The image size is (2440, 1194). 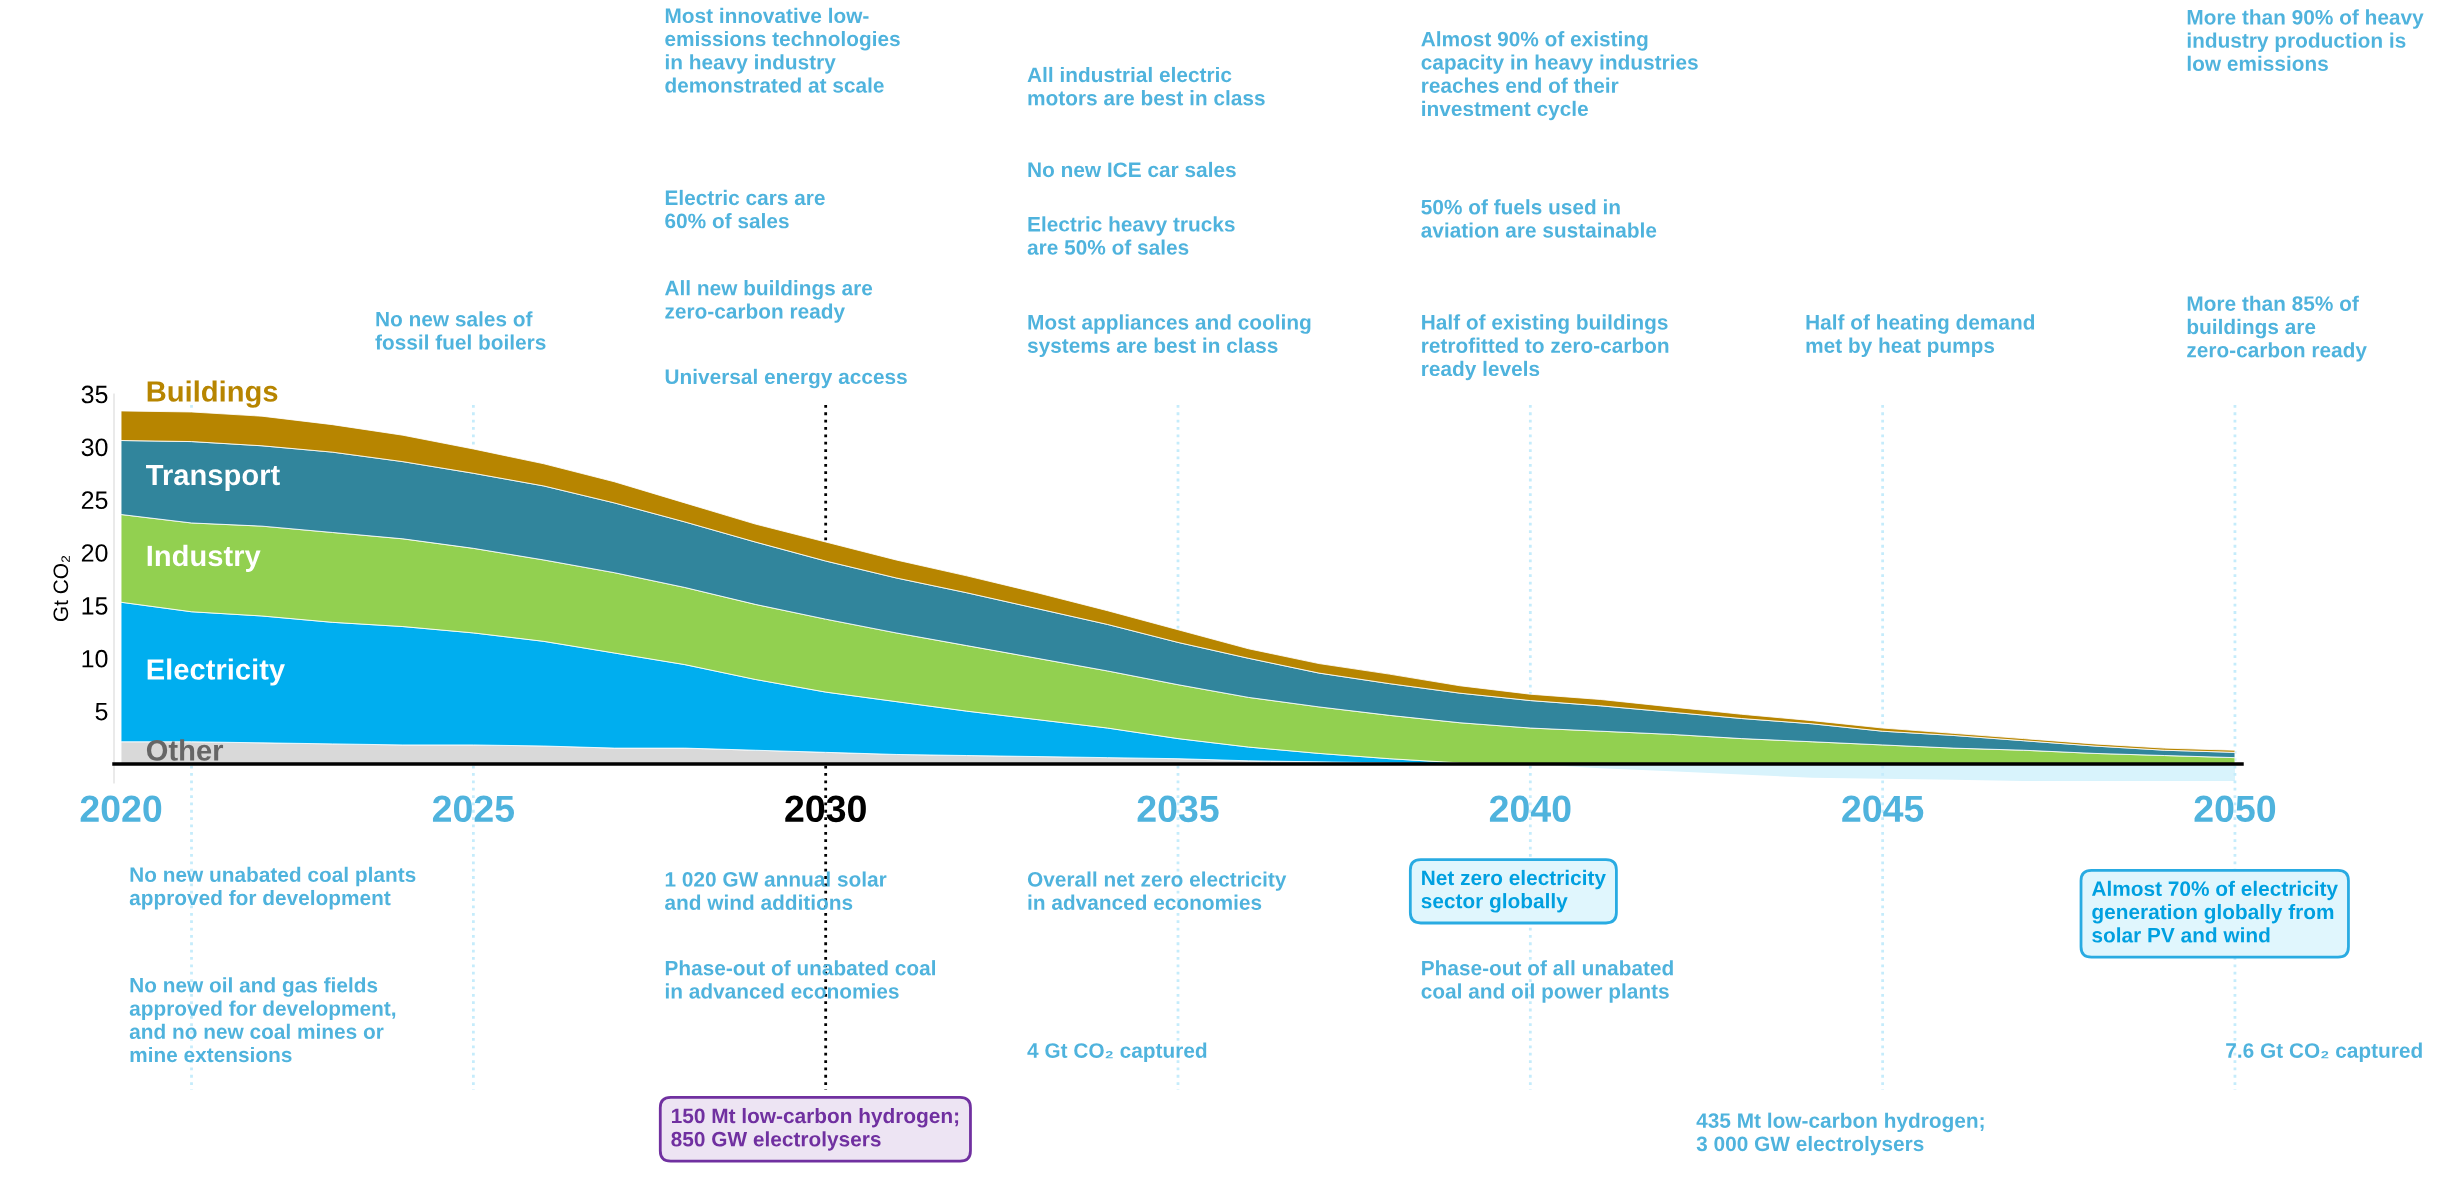 I want to click on text: Phase-out of unabated coal in advanced economies, so click(x=800, y=979).